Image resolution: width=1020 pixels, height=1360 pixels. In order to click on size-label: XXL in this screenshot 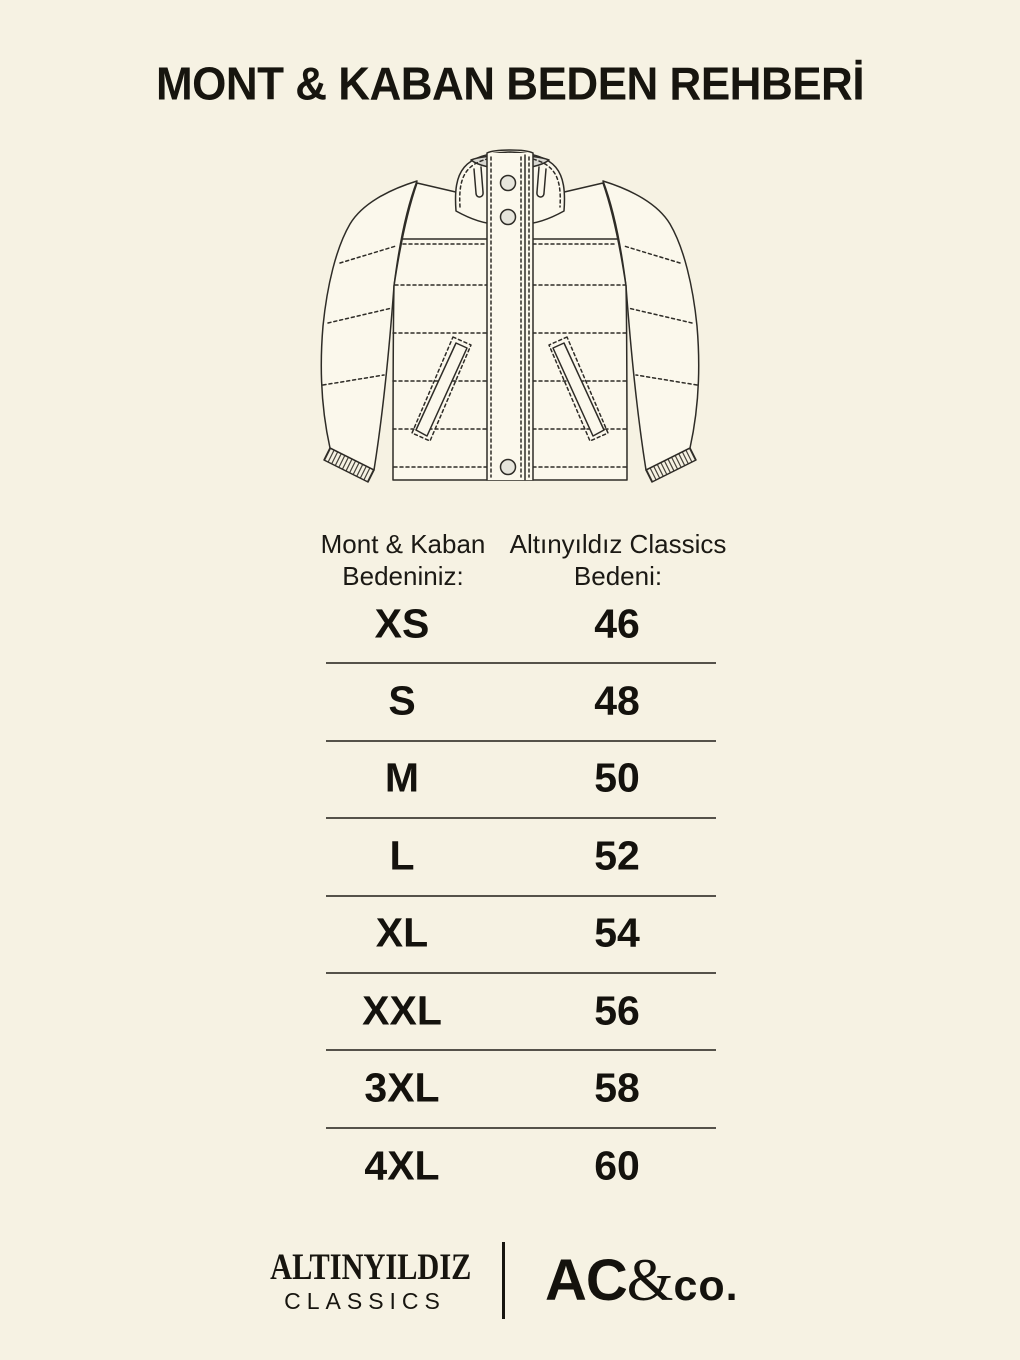, I will do `click(402, 1010)`.